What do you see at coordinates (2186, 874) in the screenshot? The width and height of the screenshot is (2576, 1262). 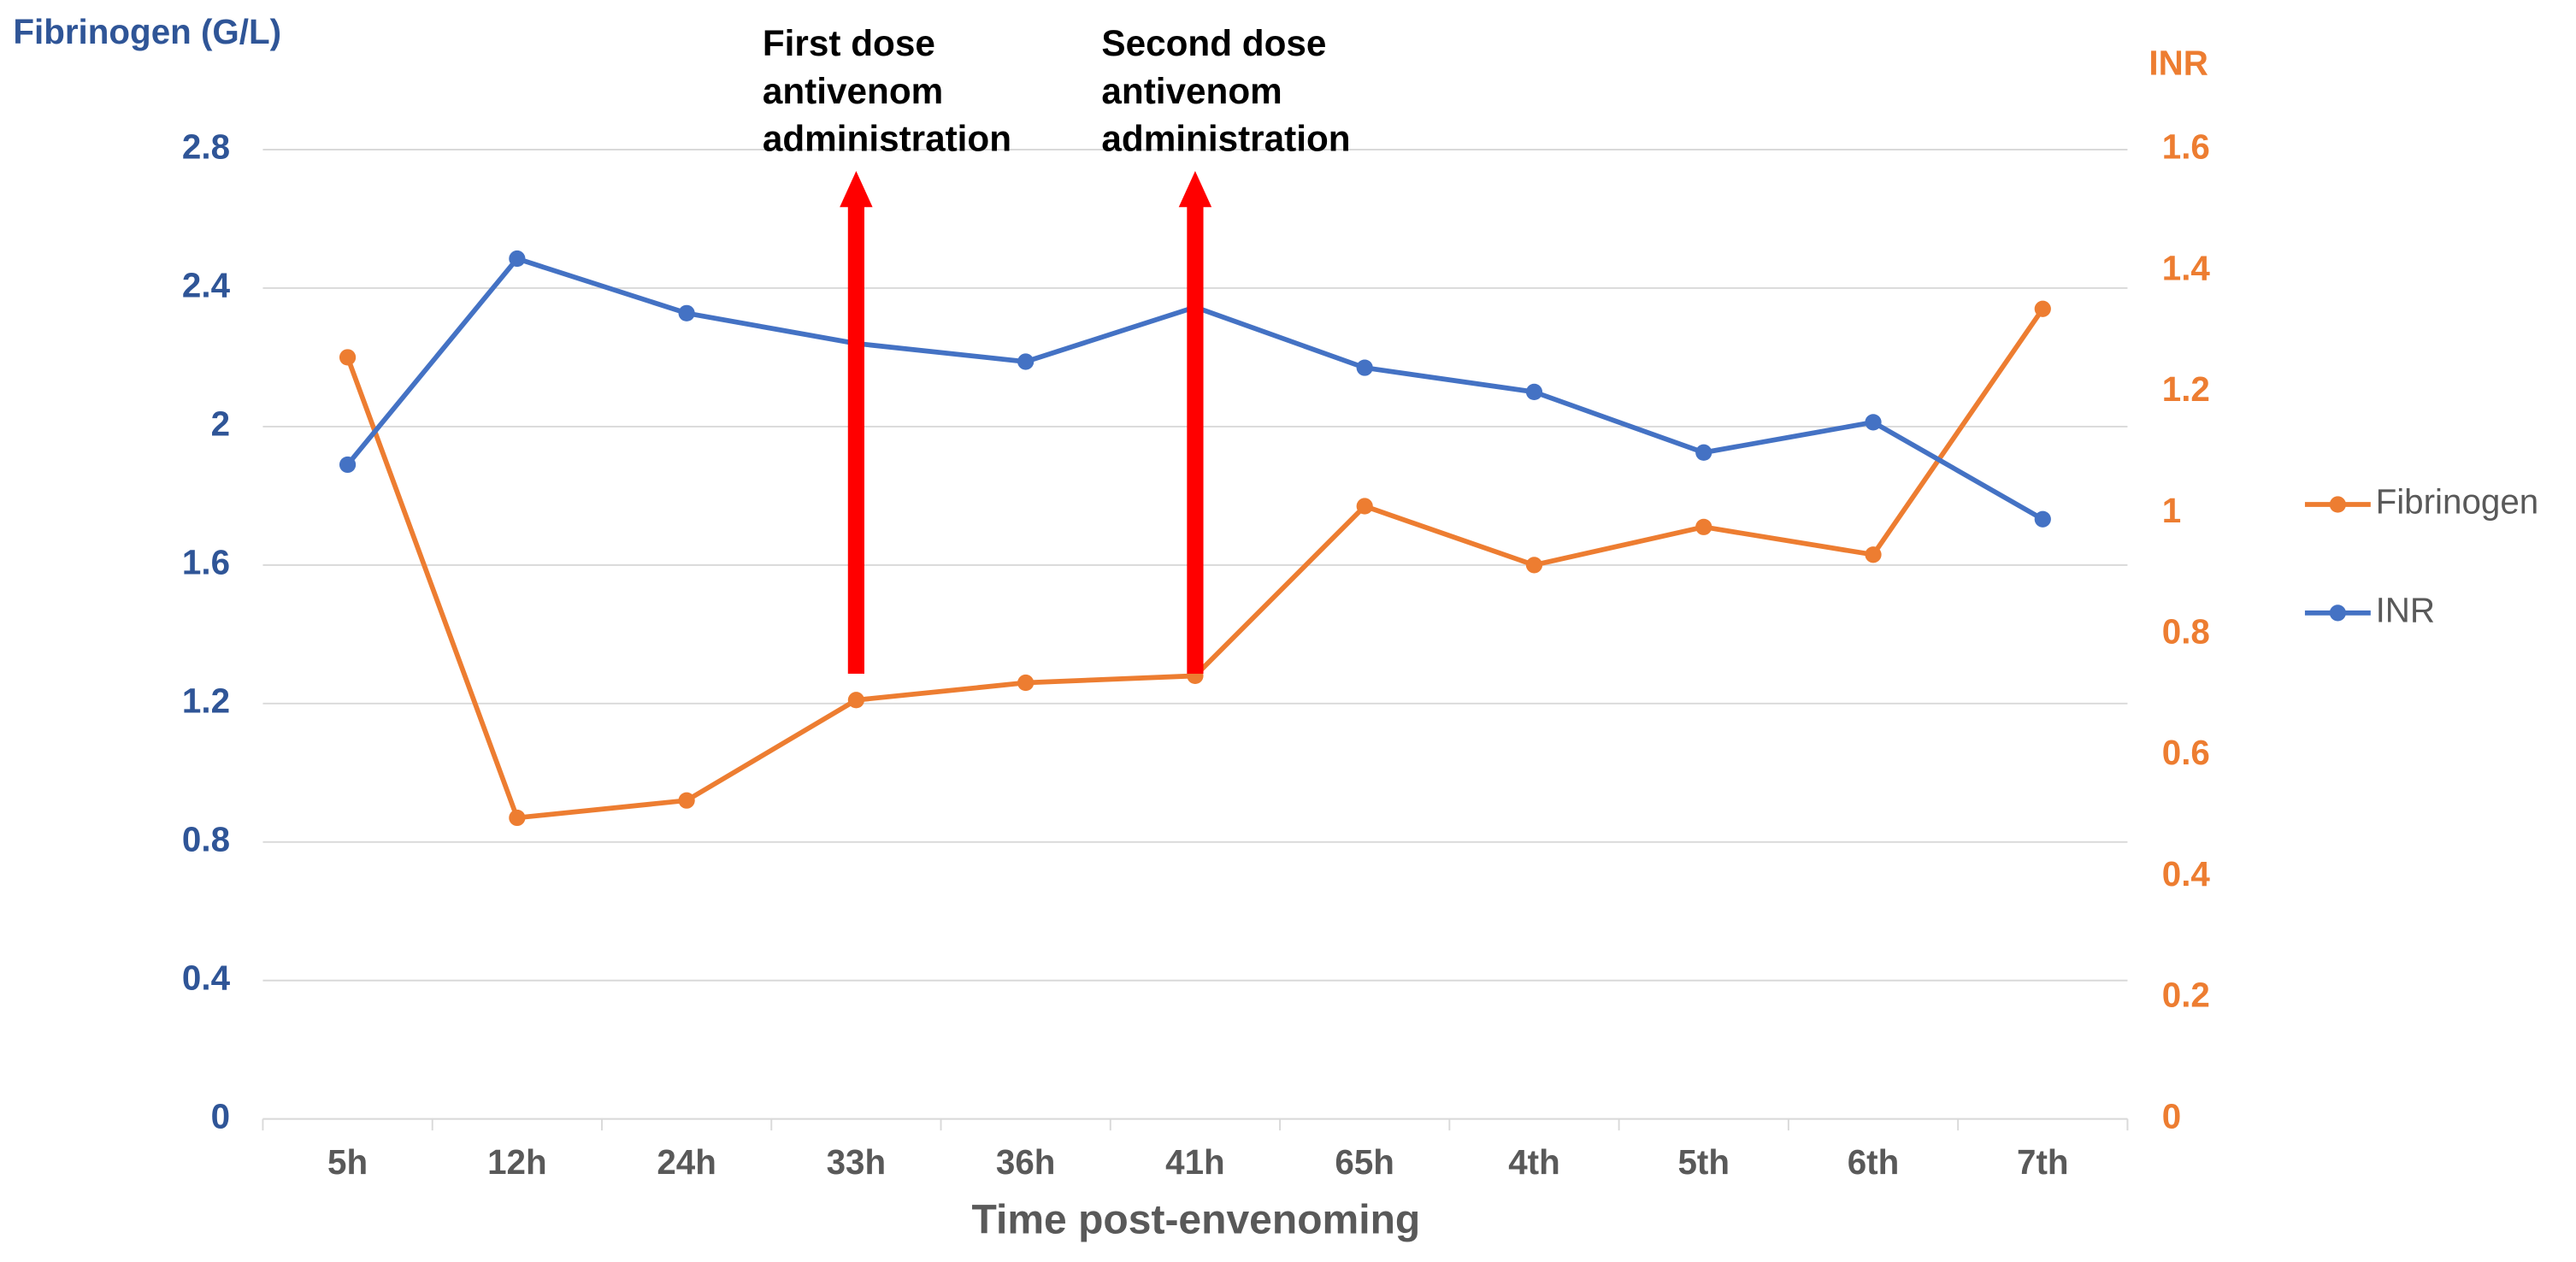 I see `y2-tick-label: 0.4` at bounding box center [2186, 874].